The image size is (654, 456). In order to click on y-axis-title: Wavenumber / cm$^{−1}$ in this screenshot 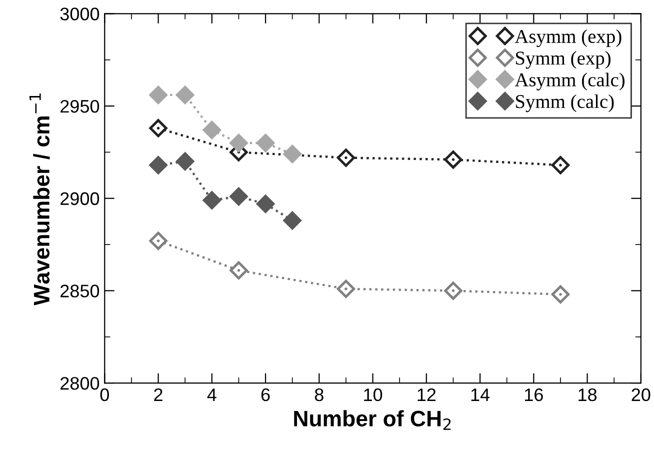, I will do `click(39, 199)`.